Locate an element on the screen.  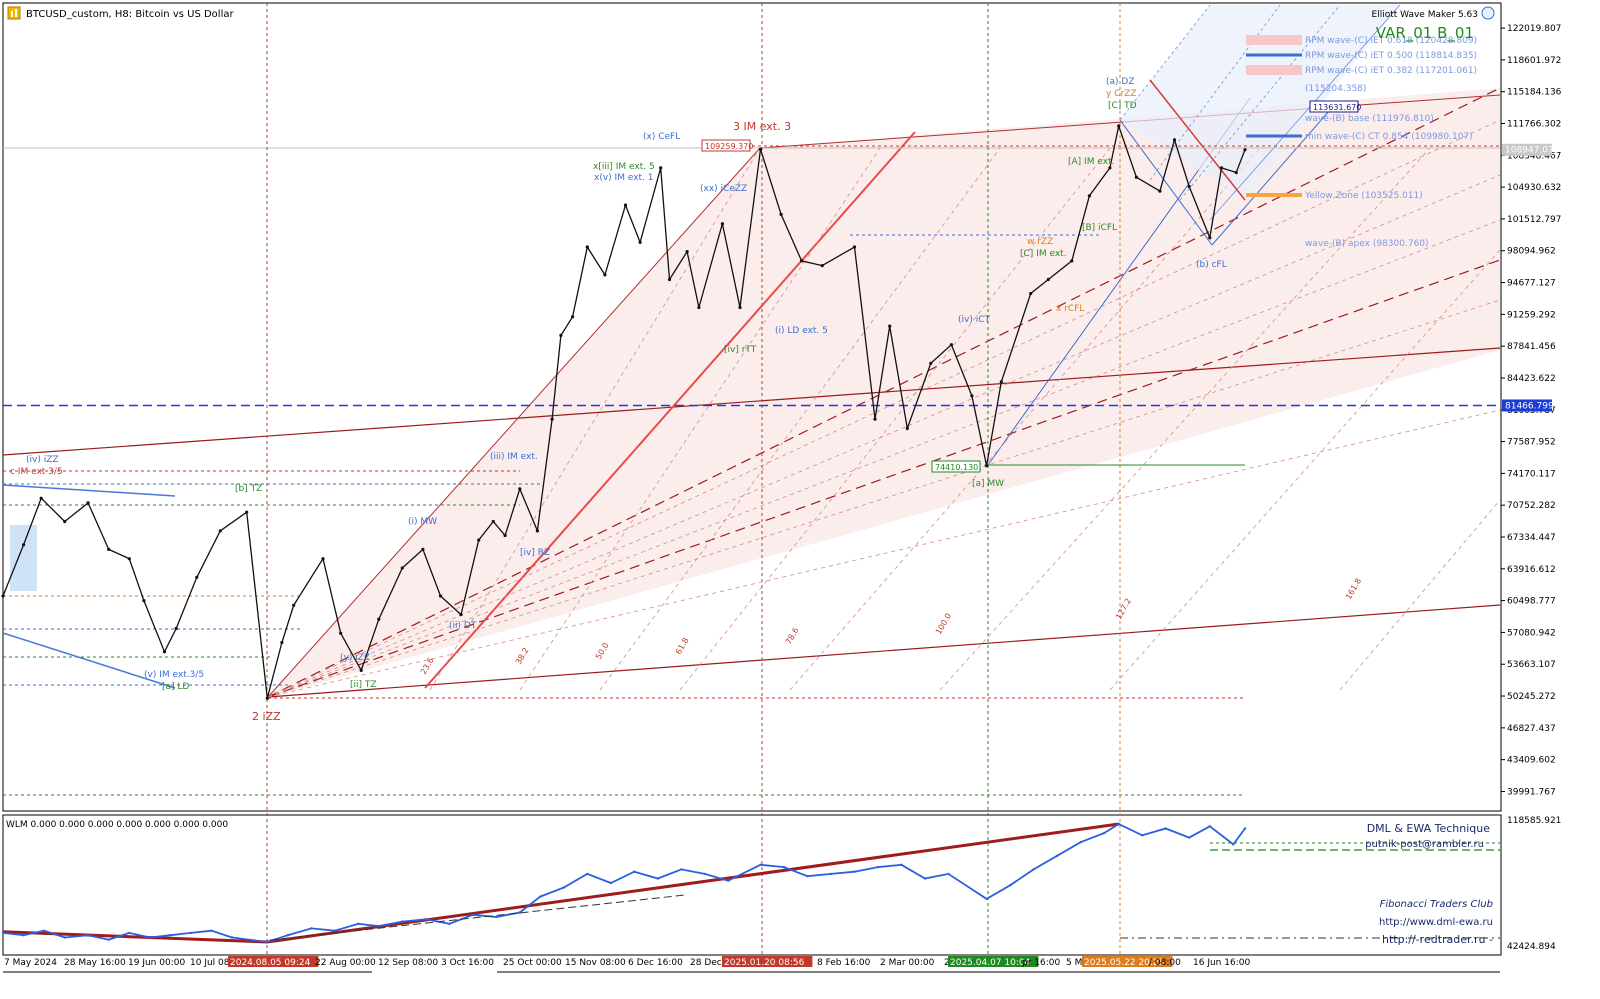
time-label: 6 Dec 16:00 is located at coordinates (655, 963).